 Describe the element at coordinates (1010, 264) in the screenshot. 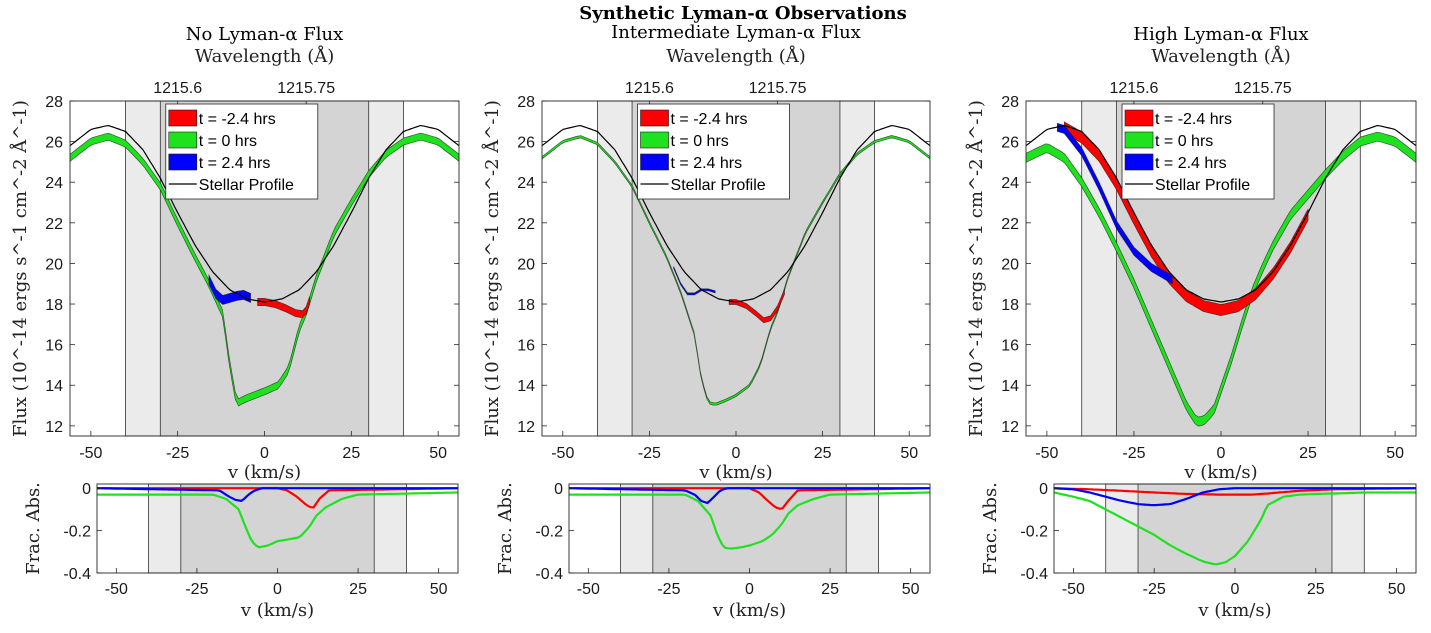

I see `y-tick-label: 20` at that location.